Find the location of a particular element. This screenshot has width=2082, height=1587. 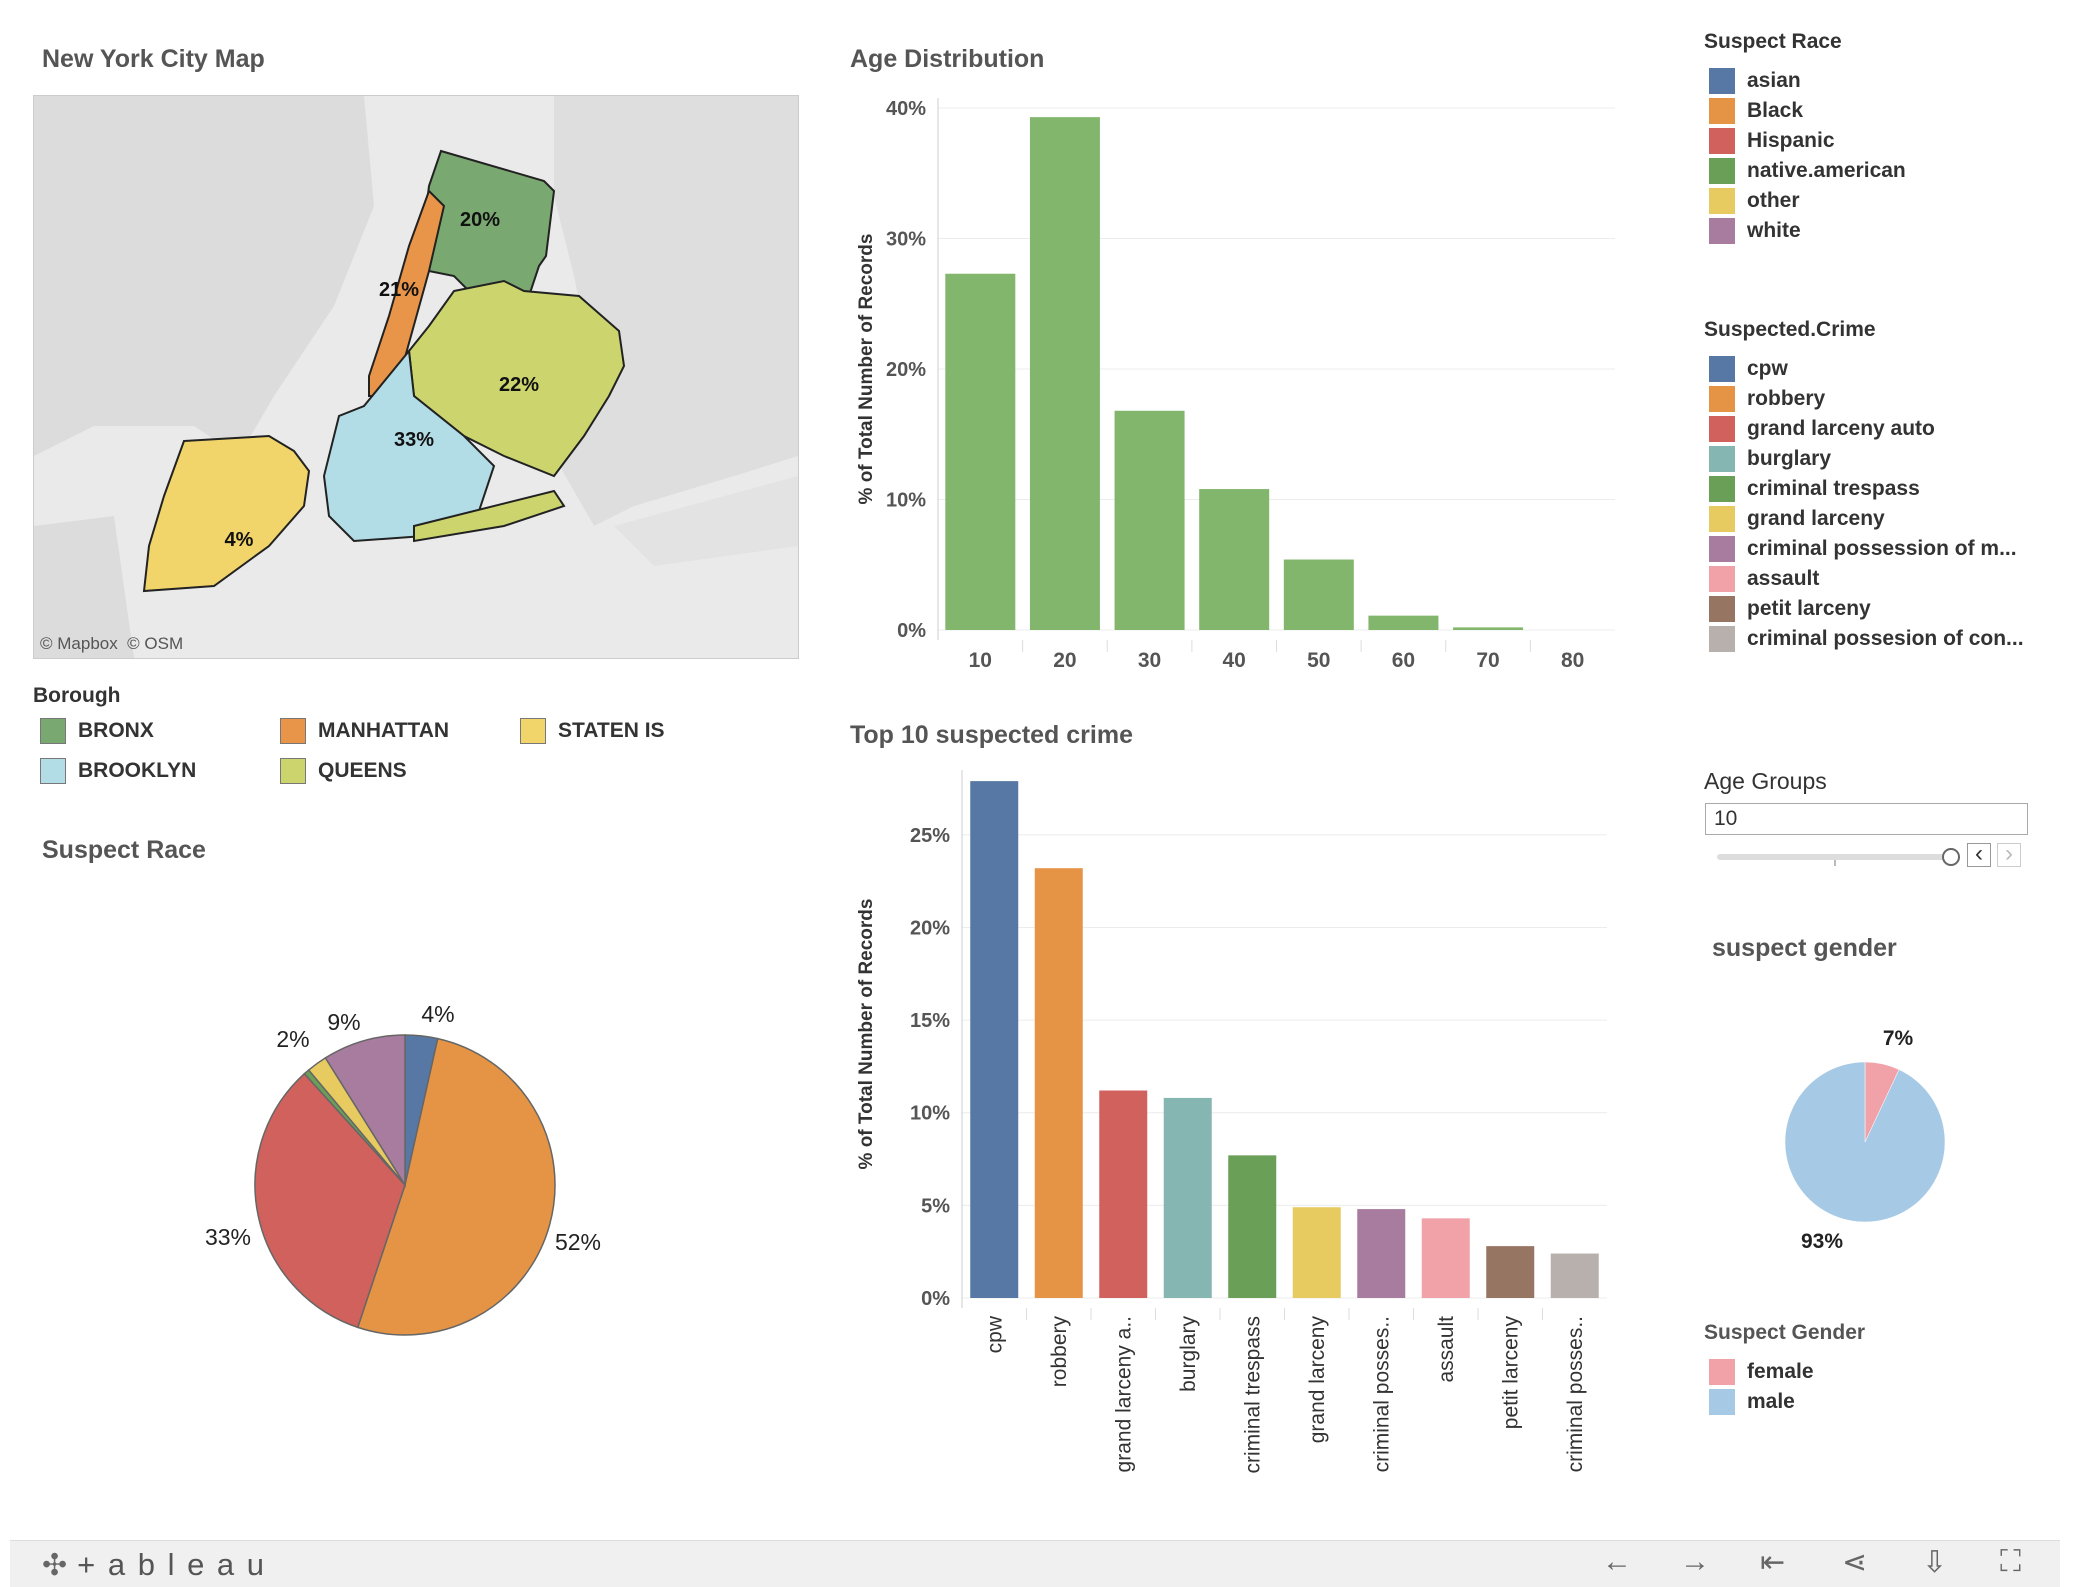

tableau-logo: ✣ + a b l e a u is located at coordinates (154, 1565).